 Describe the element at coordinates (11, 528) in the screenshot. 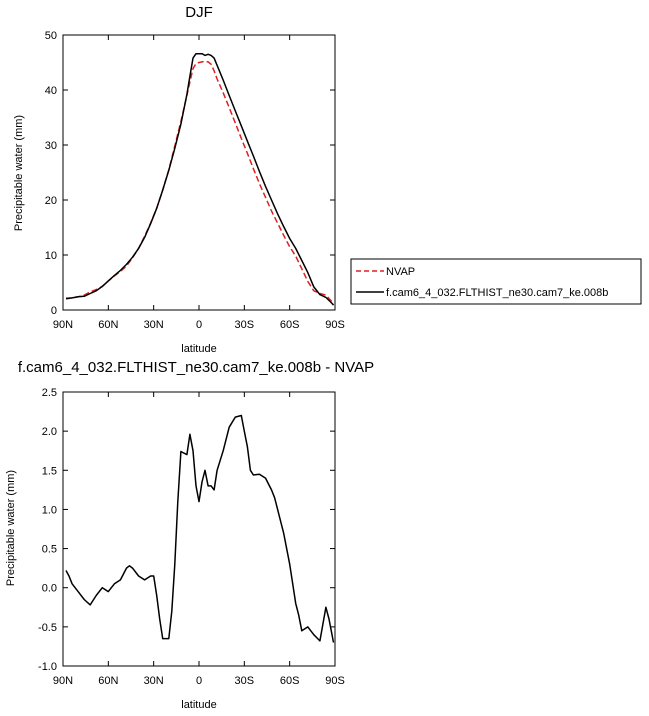

I see `bottom-y-axis-label: Precipitable water (mm)` at that location.